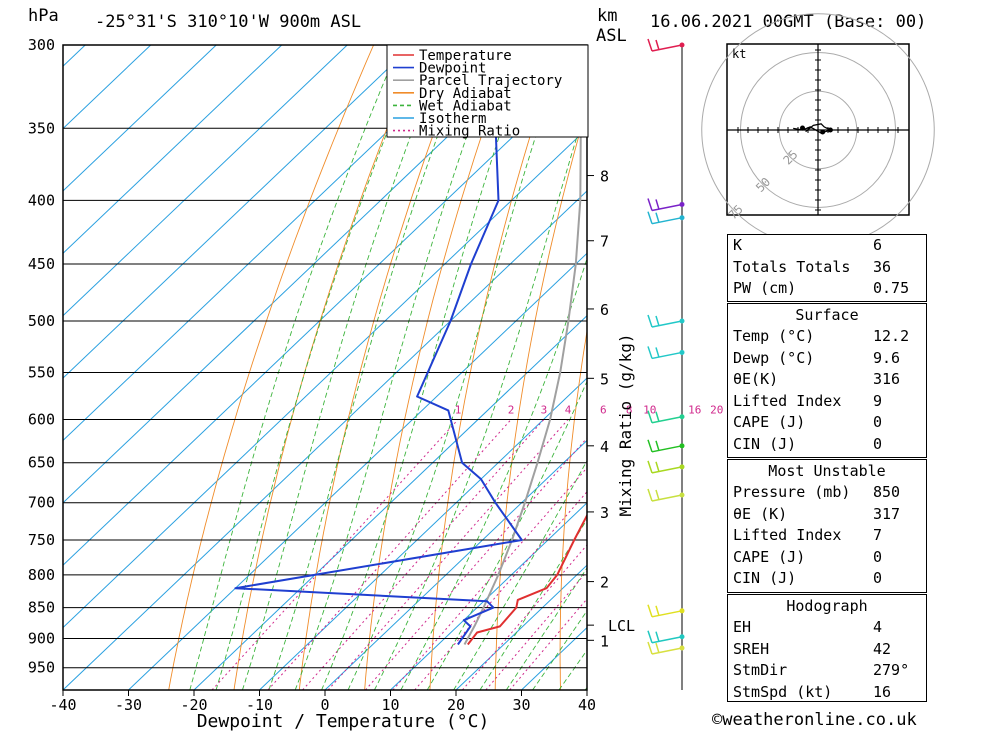 The image size is (1000, 733). Describe the element at coordinates (41, 540) in the screenshot. I see `pressure-tick-label: 750` at that location.